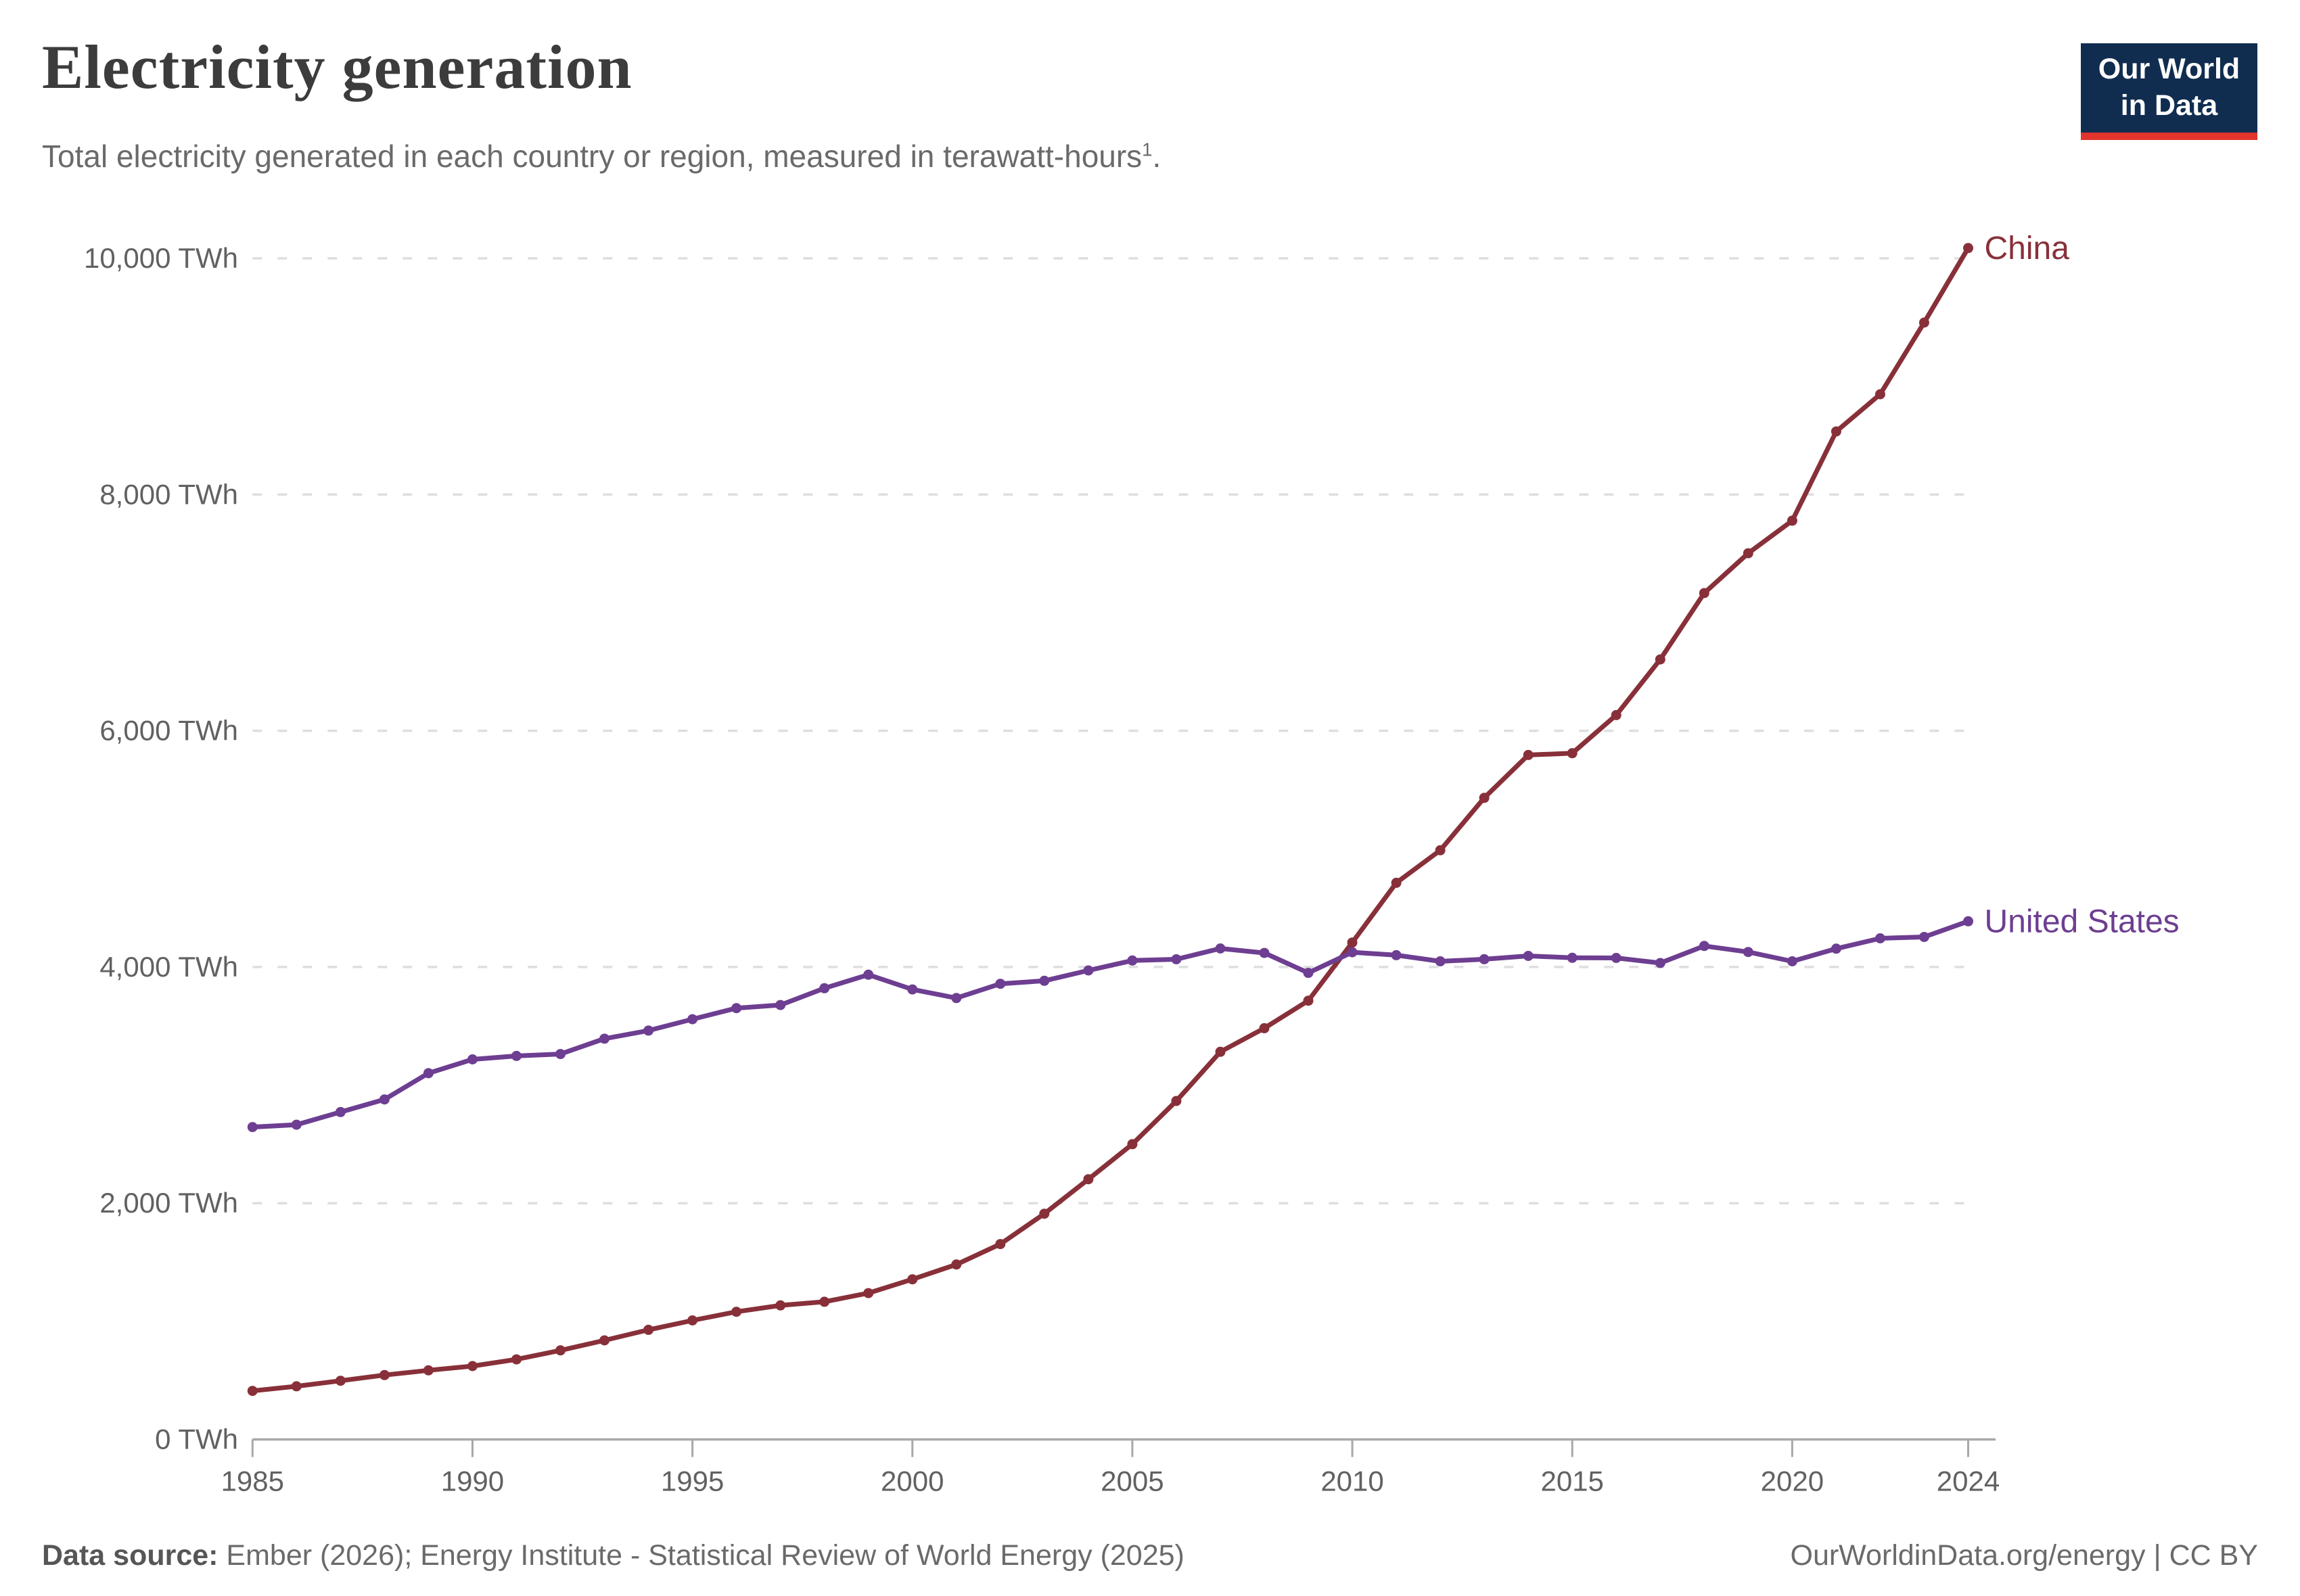 This screenshot has height=1596, width=2300. What do you see at coordinates (252, 1481) in the screenshot?
I see `x-axis-tick-label: 1985` at bounding box center [252, 1481].